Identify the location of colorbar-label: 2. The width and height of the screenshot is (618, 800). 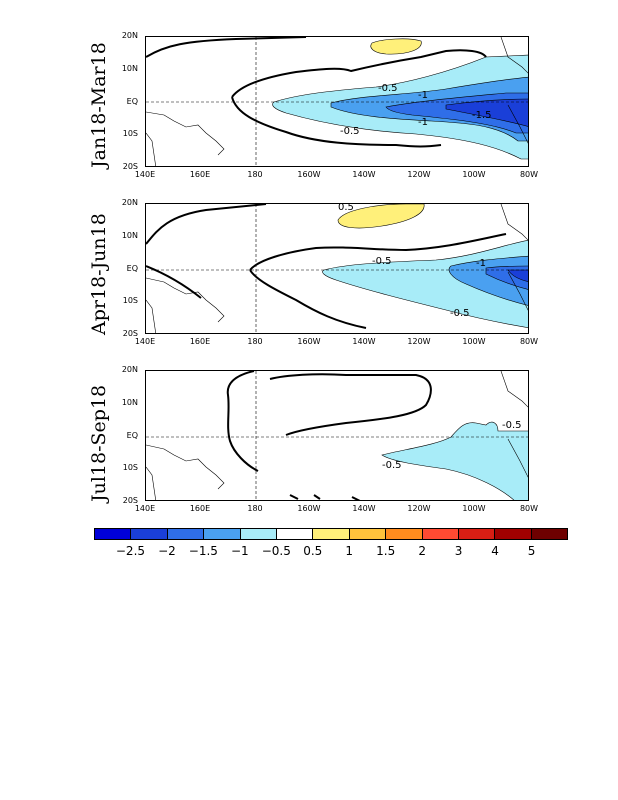
(422, 551).